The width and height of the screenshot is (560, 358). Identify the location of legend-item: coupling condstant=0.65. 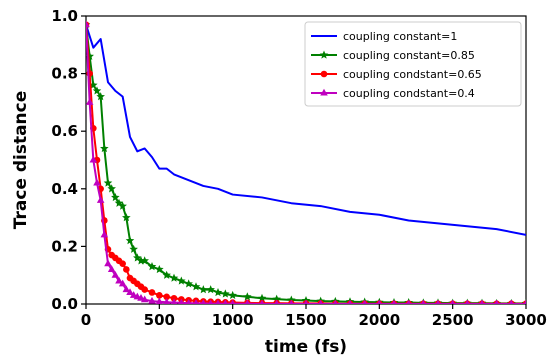
(396, 74).